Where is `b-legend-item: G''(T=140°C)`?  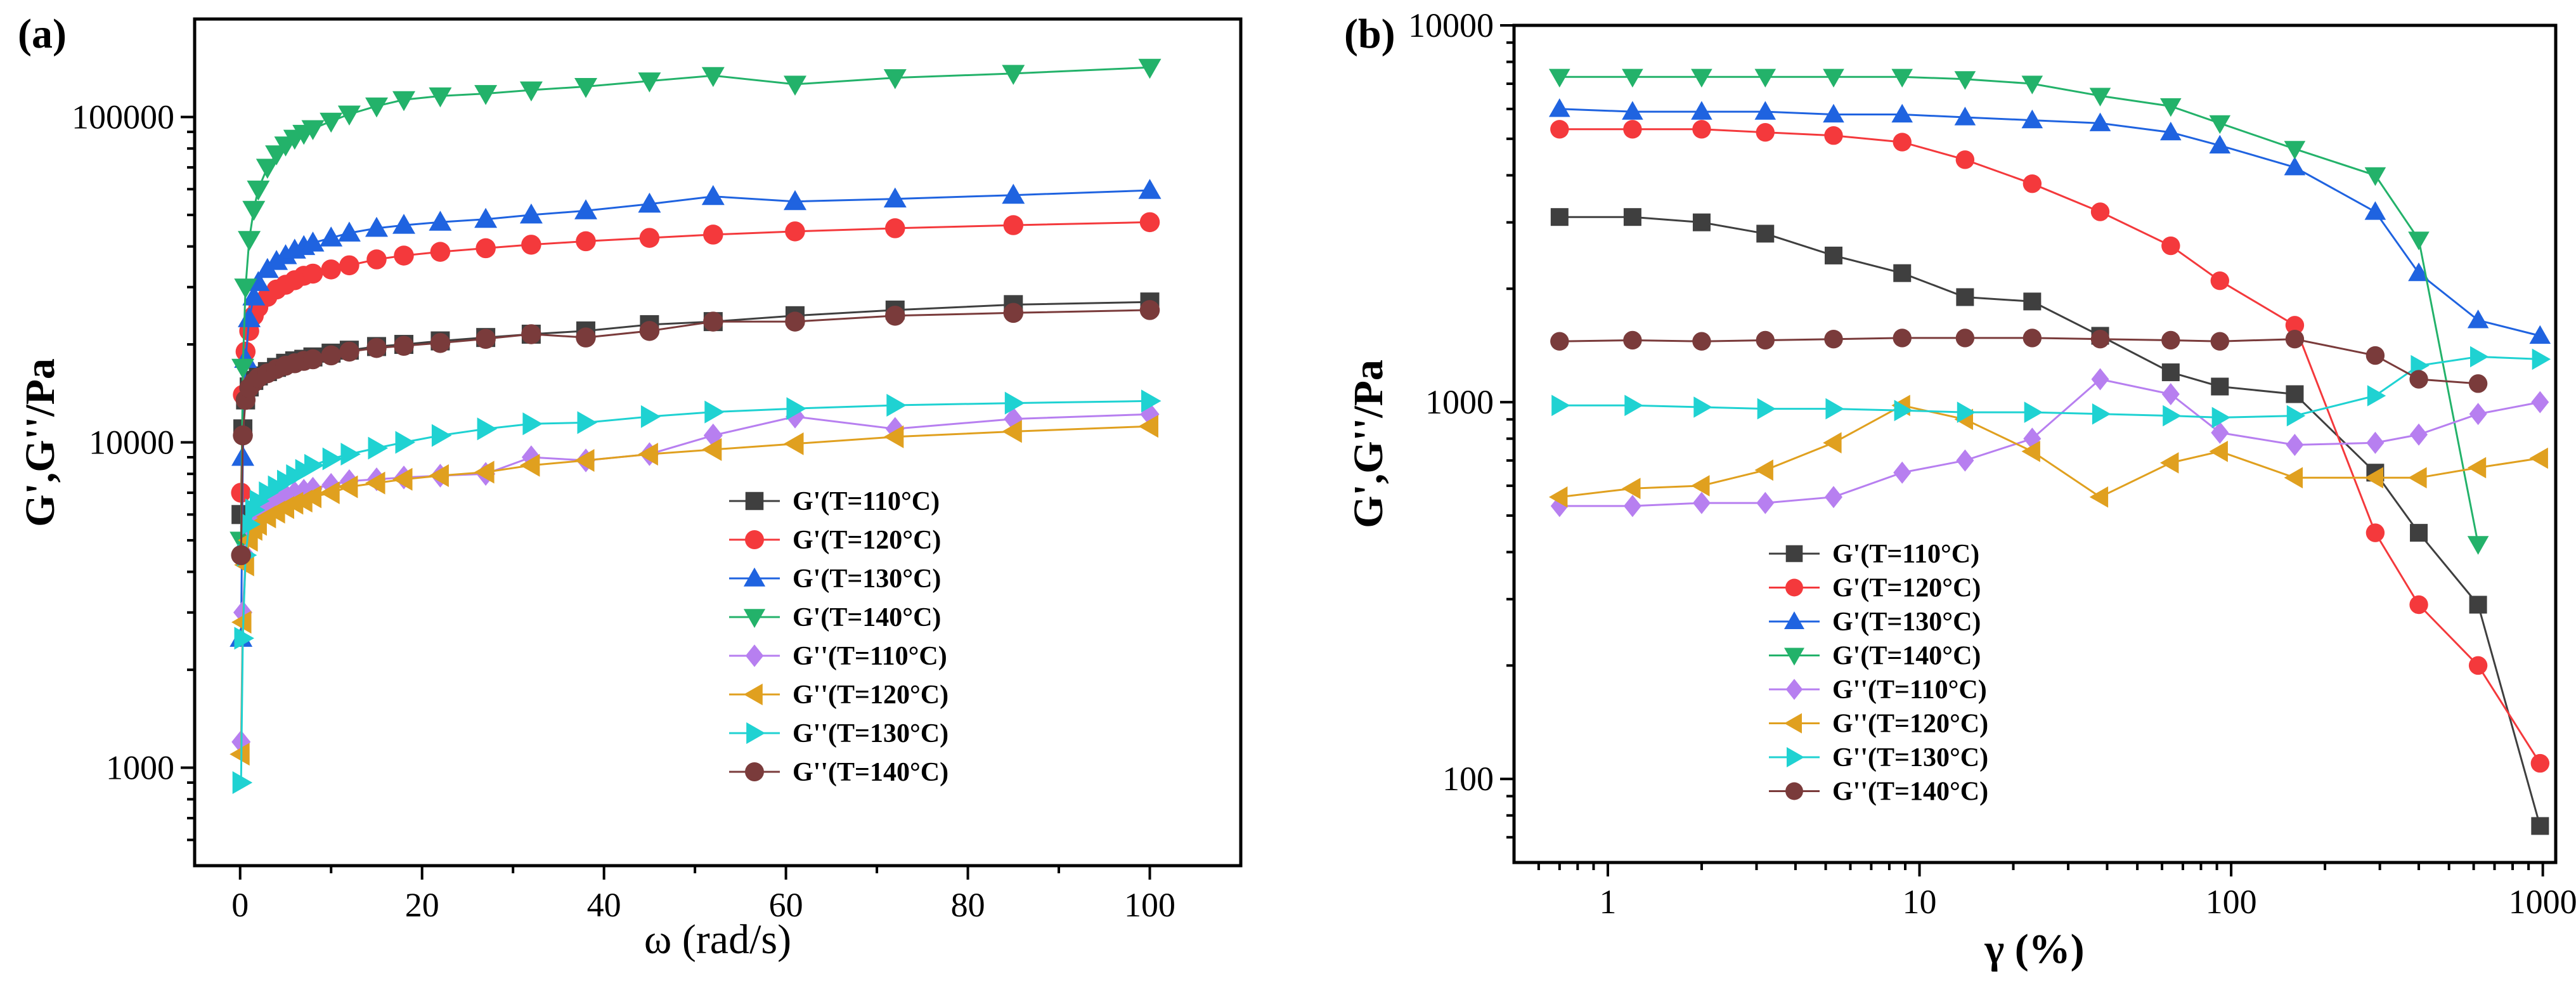 b-legend-item: G''(T=140°C) is located at coordinates (1878, 792).